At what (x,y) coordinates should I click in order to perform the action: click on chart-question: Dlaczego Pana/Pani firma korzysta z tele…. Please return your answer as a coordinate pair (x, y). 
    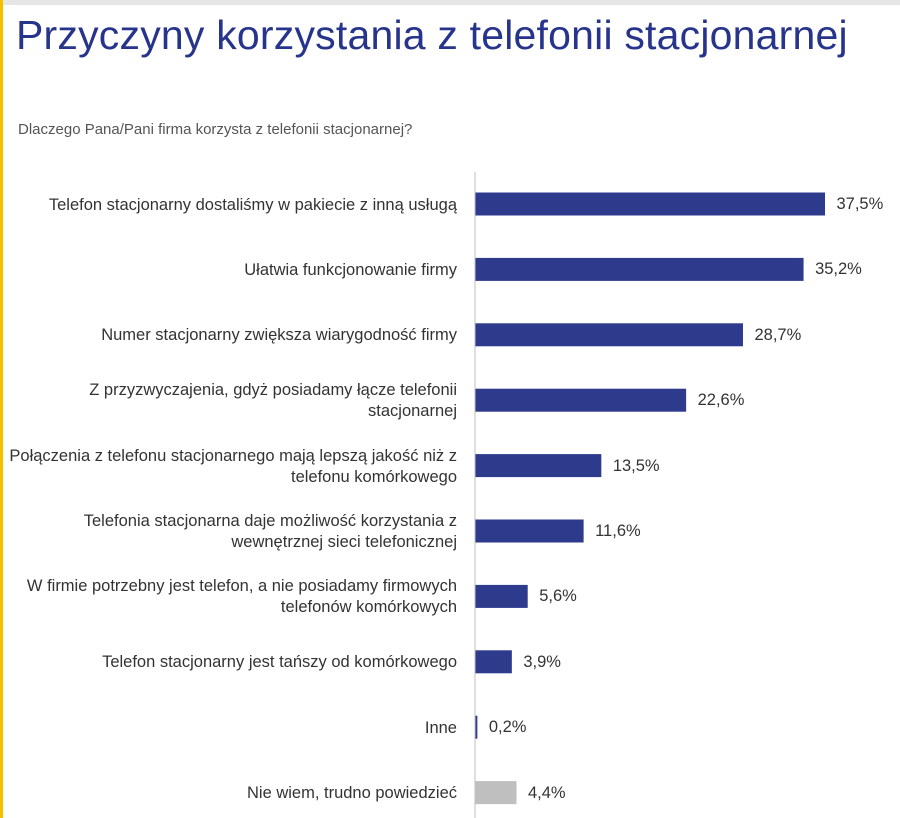
    Looking at the image, I should click on (215, 129).